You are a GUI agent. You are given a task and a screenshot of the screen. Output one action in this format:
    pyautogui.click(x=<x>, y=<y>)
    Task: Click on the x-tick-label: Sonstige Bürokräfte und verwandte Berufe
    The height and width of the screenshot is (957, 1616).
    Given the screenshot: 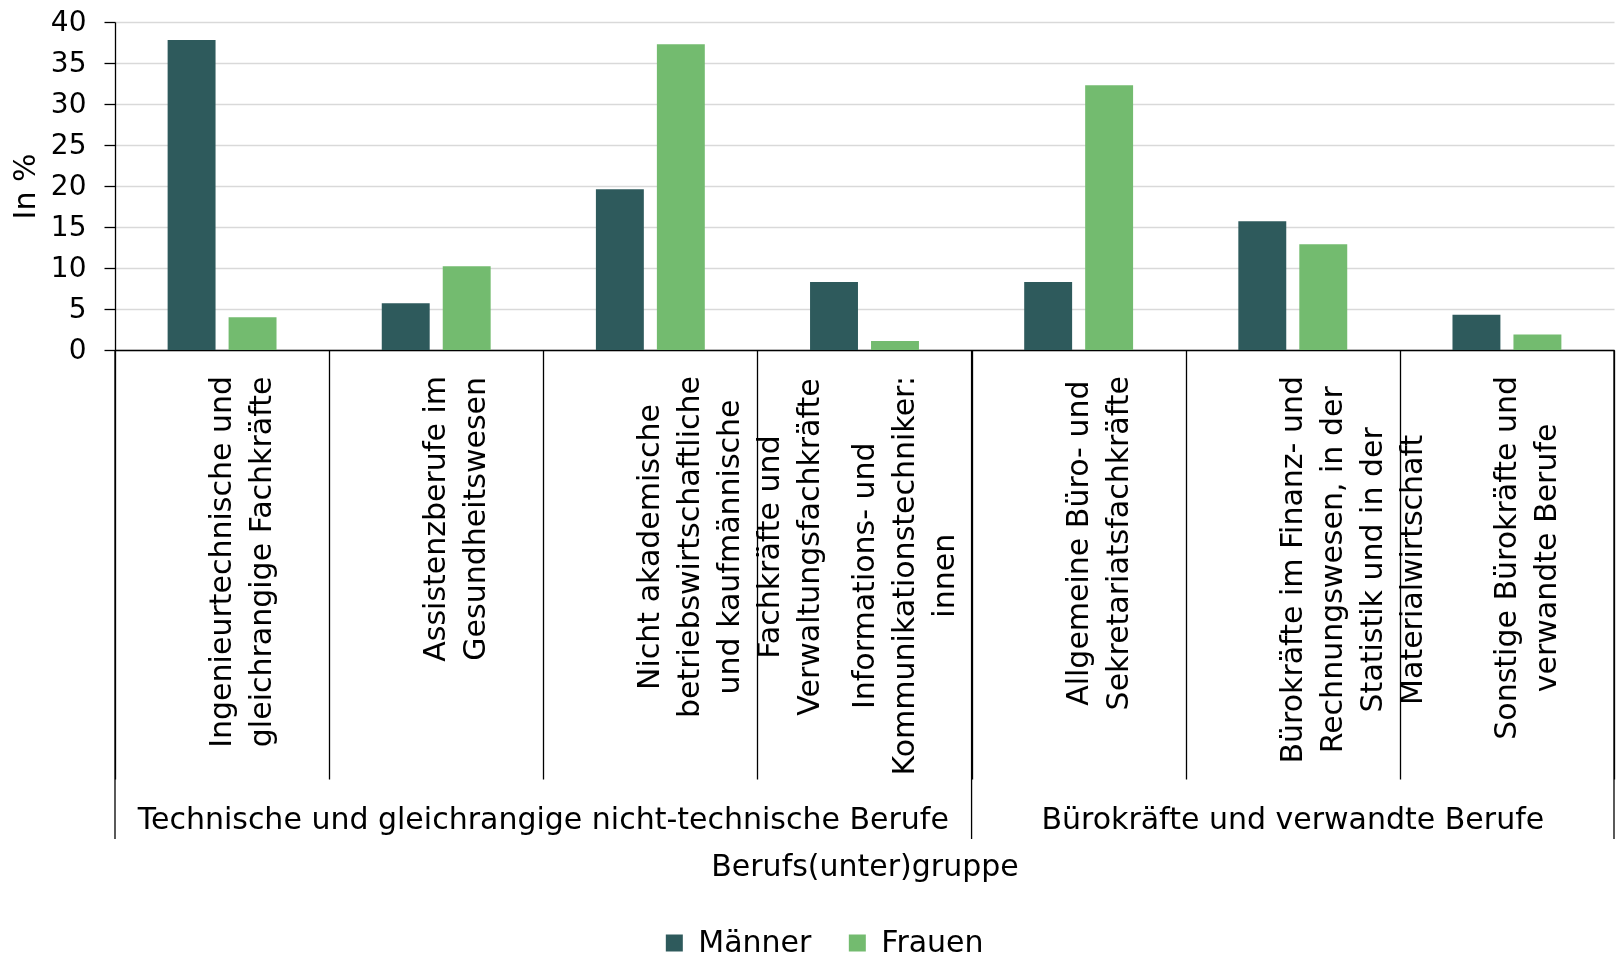 What is the action you would take?
    pyautogui.click(x=1525, y=558)
    